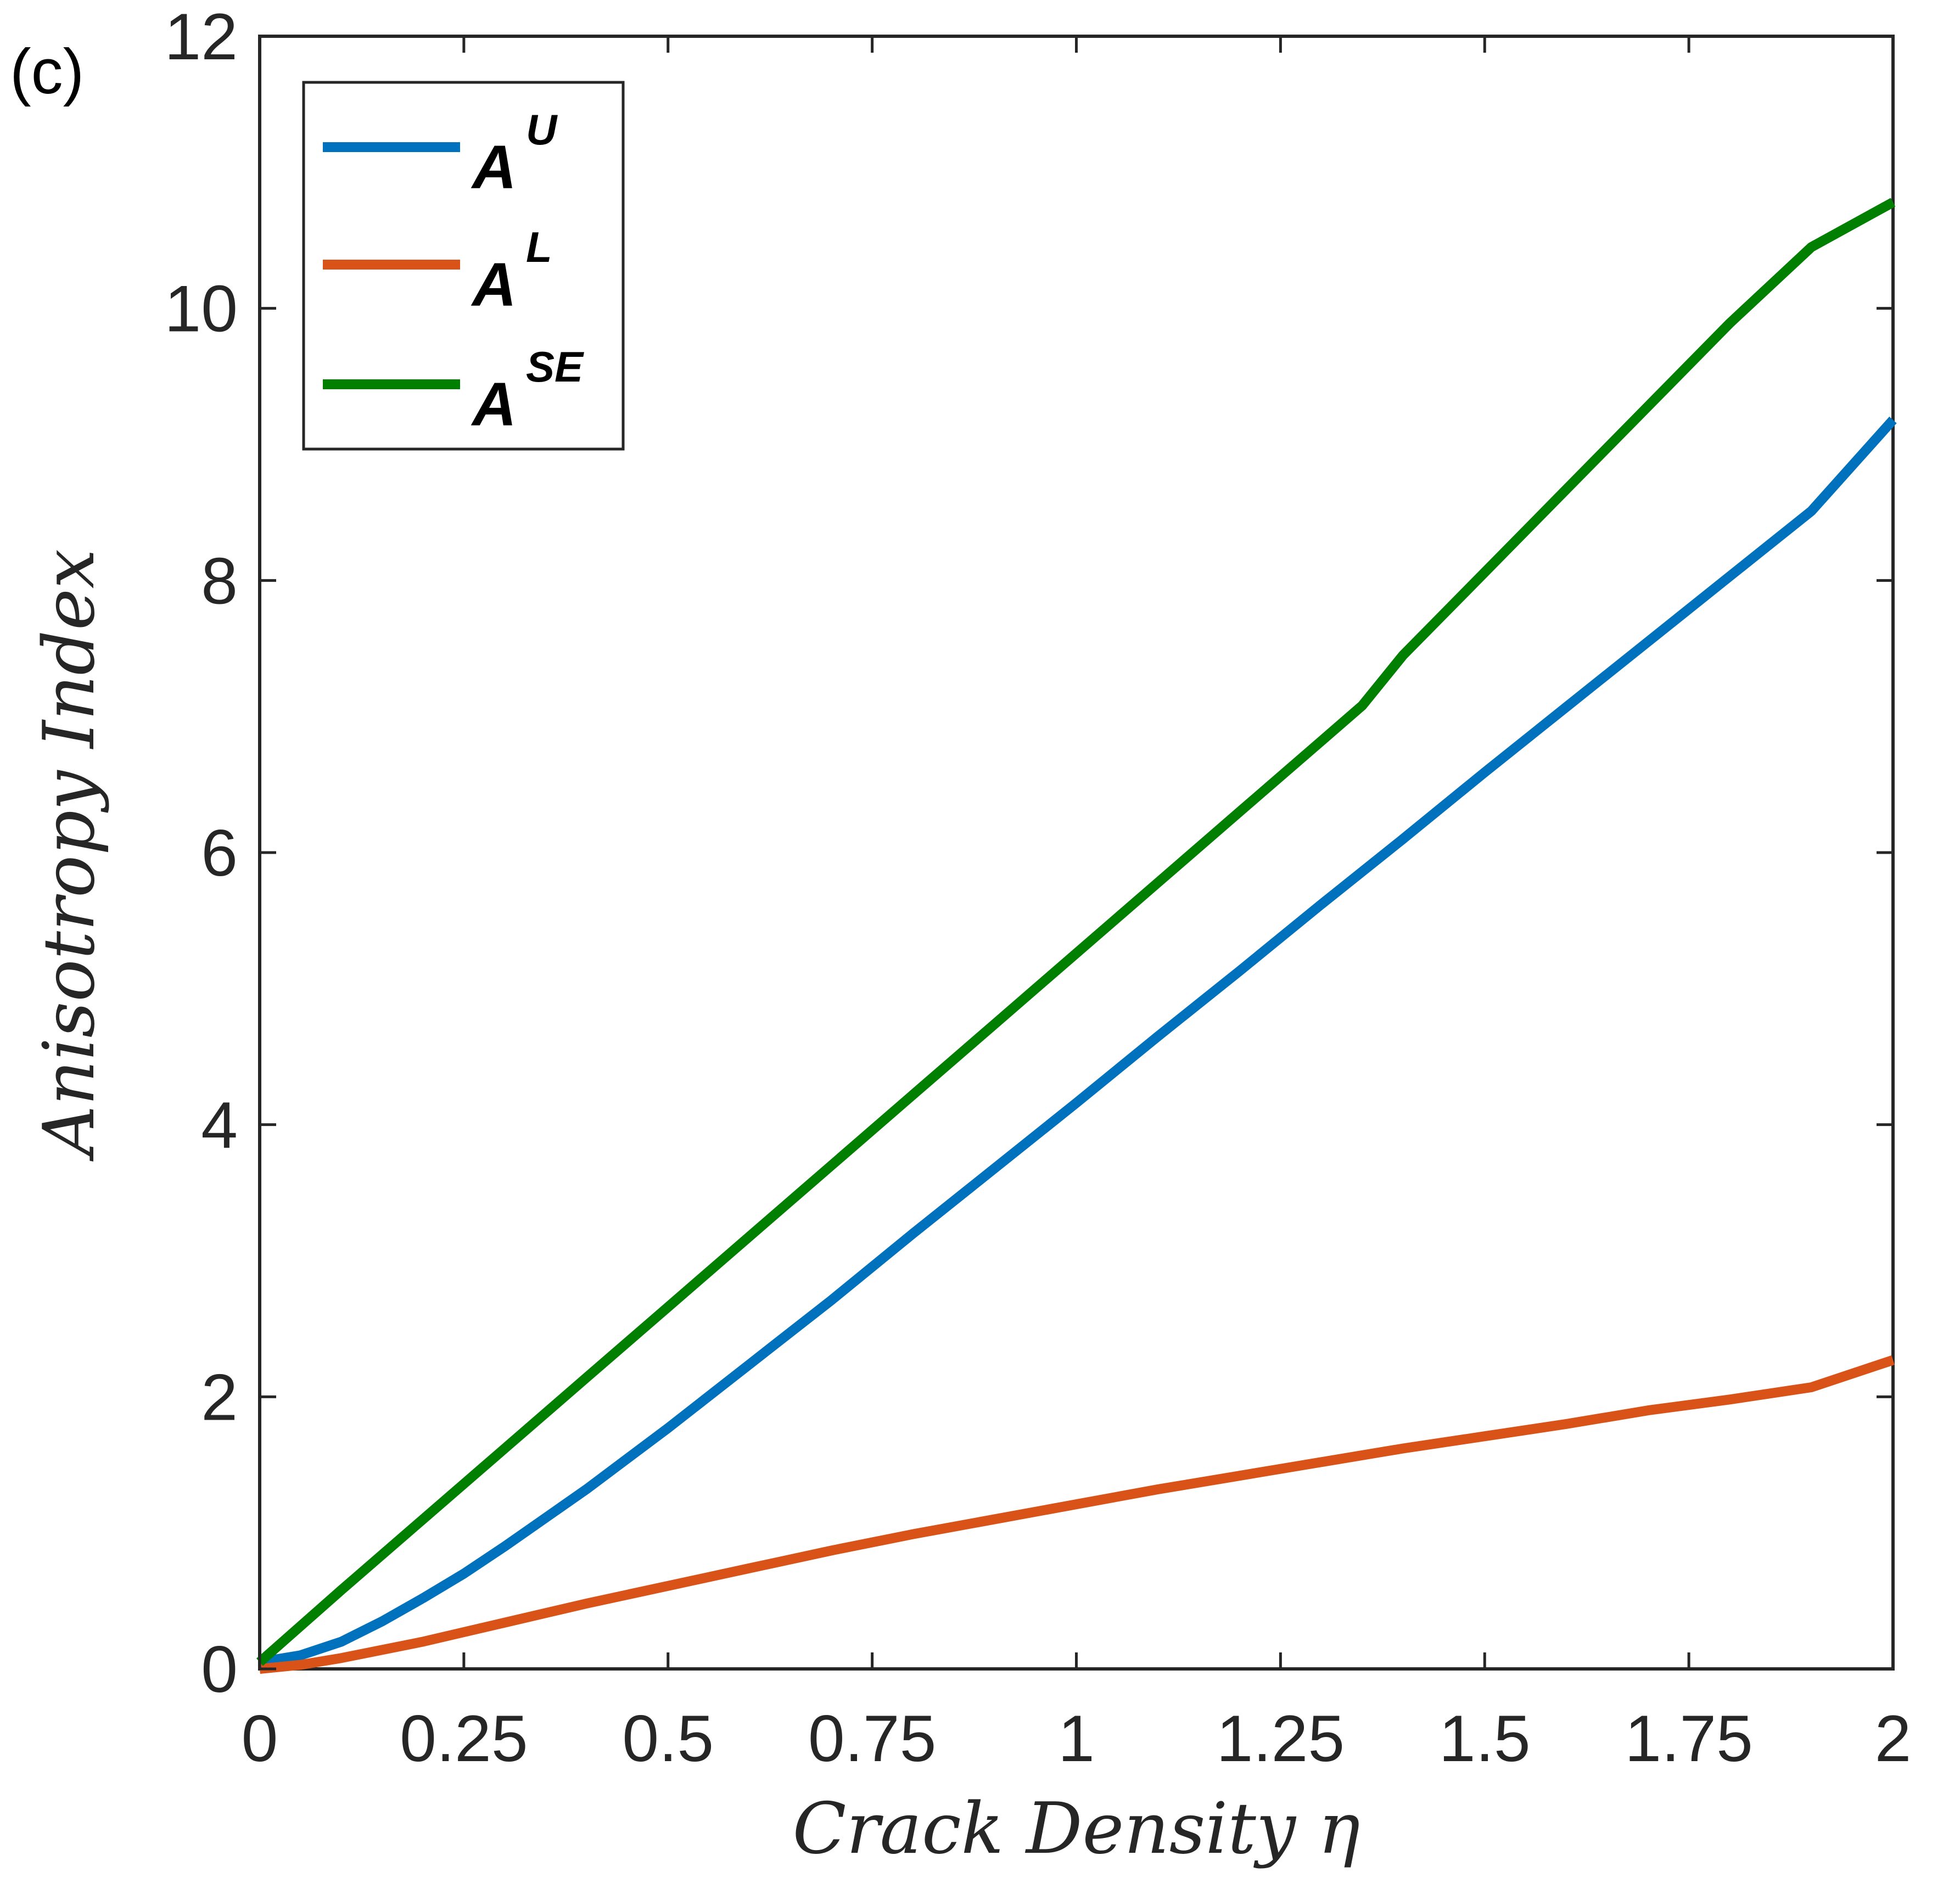 The width and height of the screenshot is (1960, 1883). I want to click on y-tick-label-3: 6, so click(220, 853).